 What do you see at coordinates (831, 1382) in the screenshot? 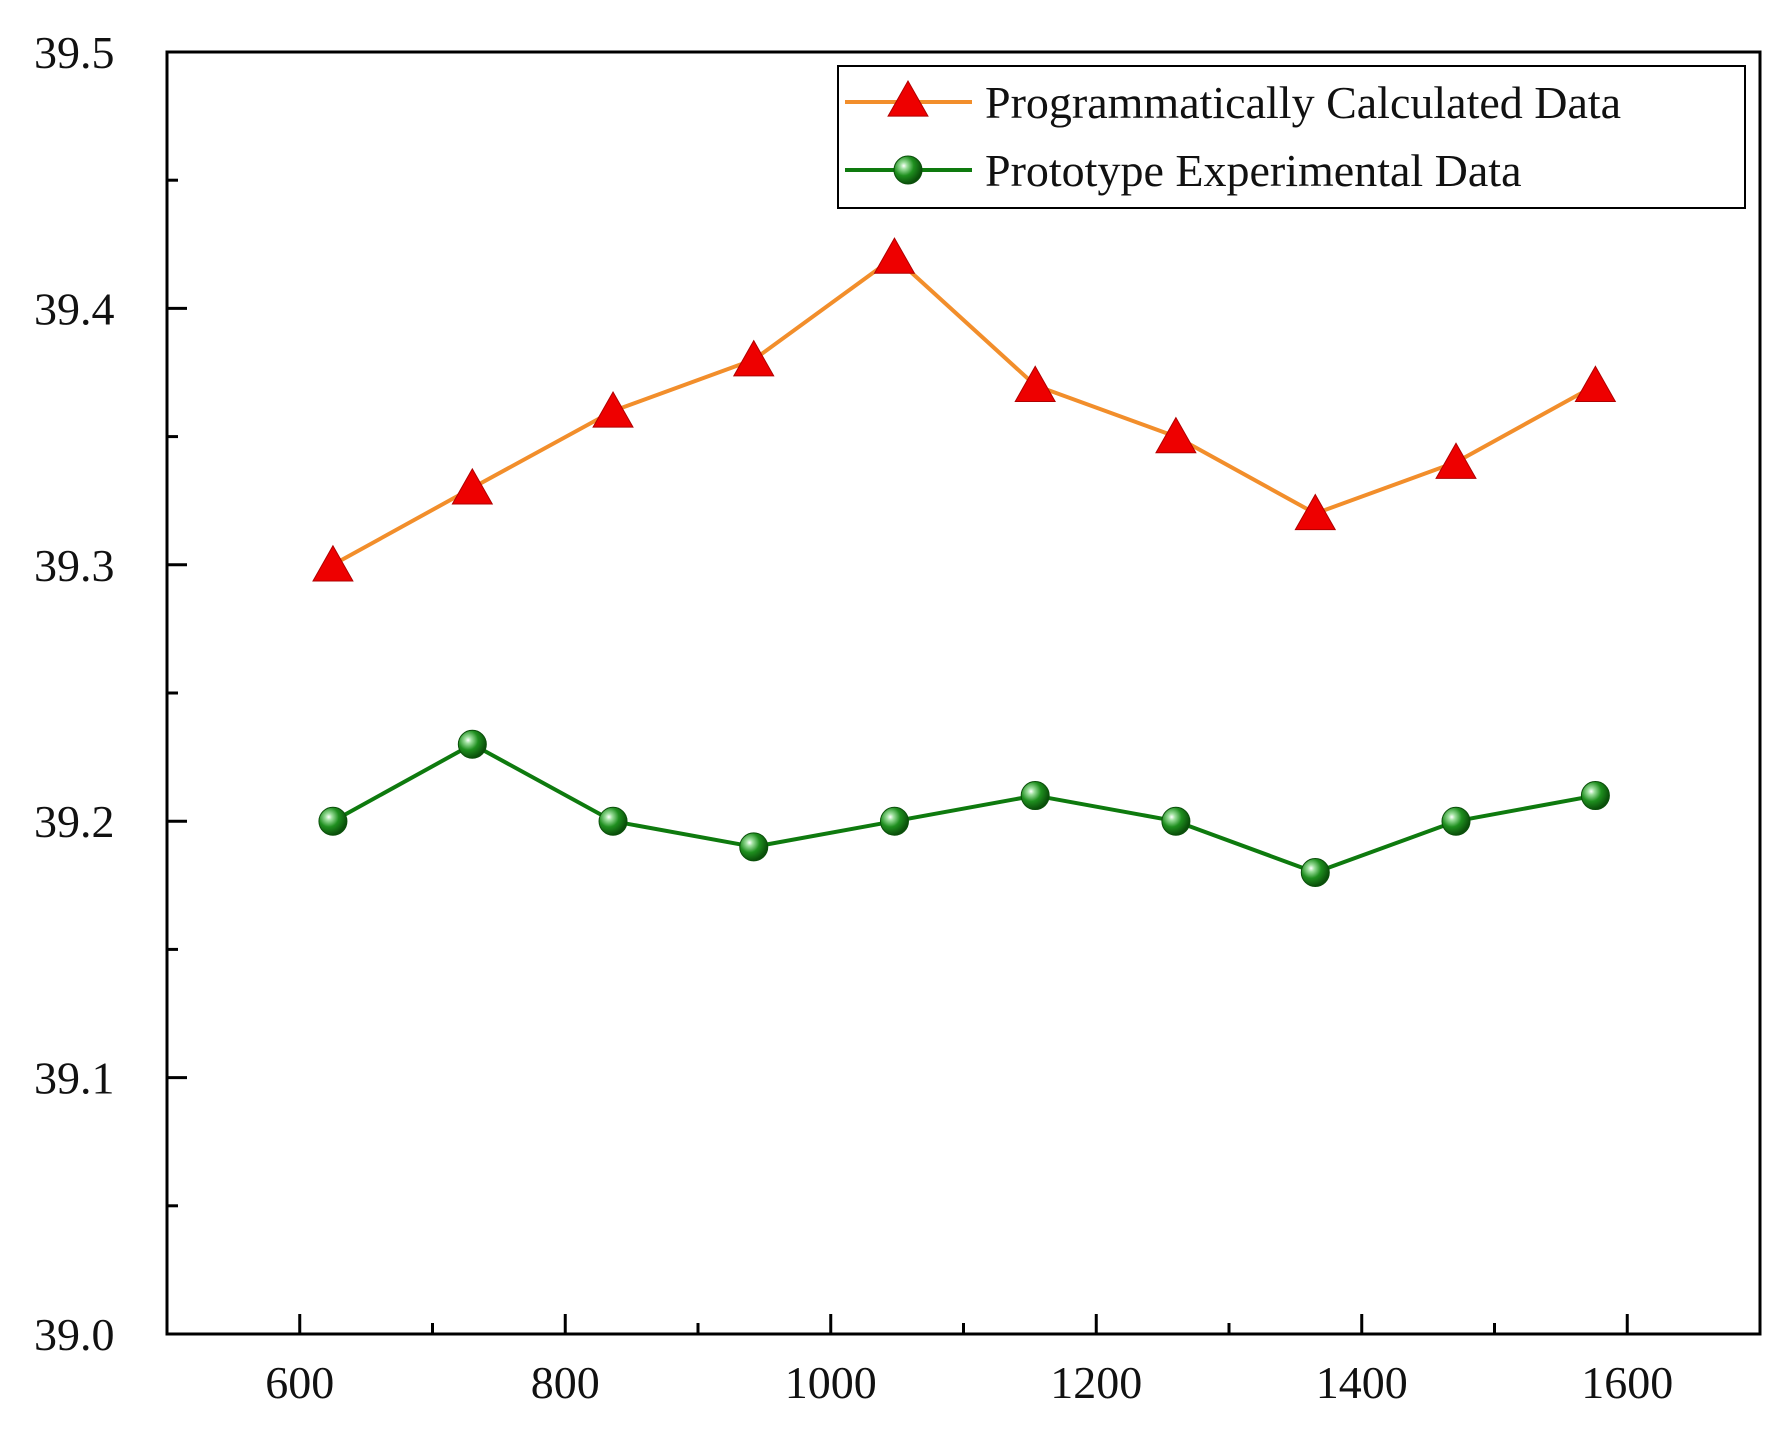
I see `x-tick-label: 1000` at bounding box center [831, 1382].